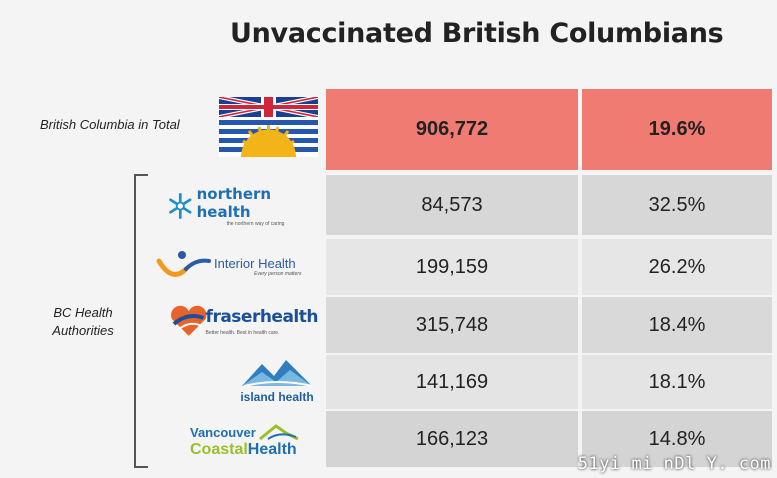  I want to click on vch-logo-coastal: Coastal, so click(219, 449).